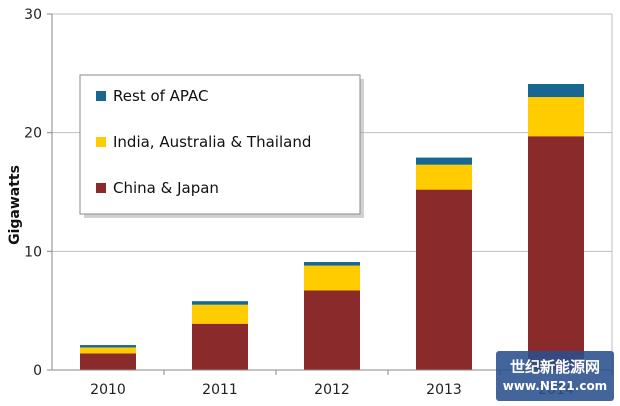  I want to click on legend-label-2: China & Japan, so click(166, 188).